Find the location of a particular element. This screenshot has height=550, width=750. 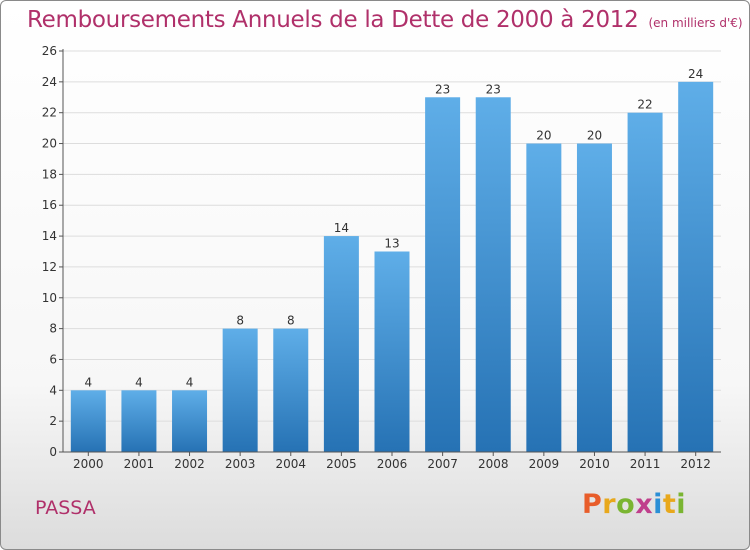

commune-name: PASSA is located at coordinates (65, 508).